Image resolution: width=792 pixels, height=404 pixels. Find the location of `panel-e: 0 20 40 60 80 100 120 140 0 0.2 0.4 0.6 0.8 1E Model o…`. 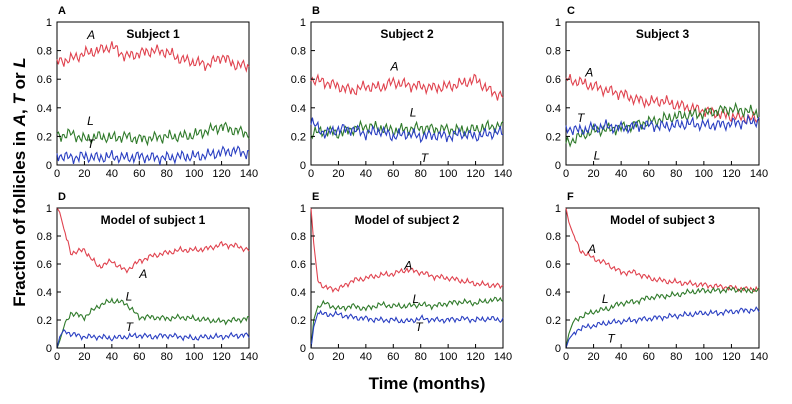

panel-e: 0 20 40 60 80 100 120 140 0 0.2 0.4 0.6 0.8 1E Model o… is located at coordinates (401, 277).